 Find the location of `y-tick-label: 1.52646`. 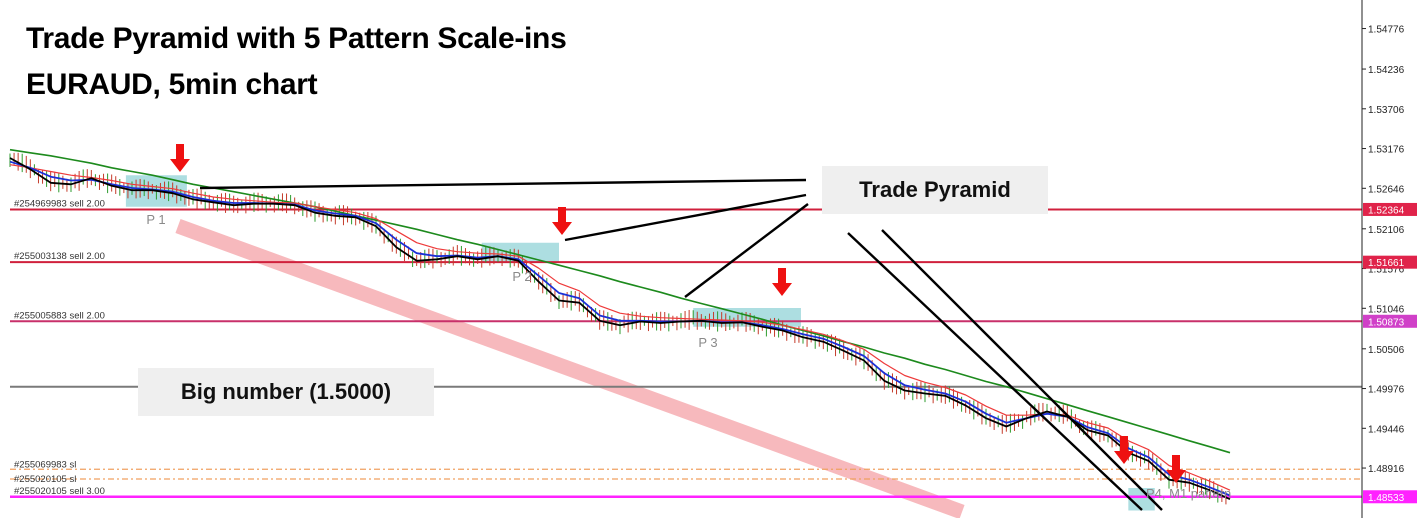

y-tick-label: 1.52646 is located at coordinates (1386, 189).